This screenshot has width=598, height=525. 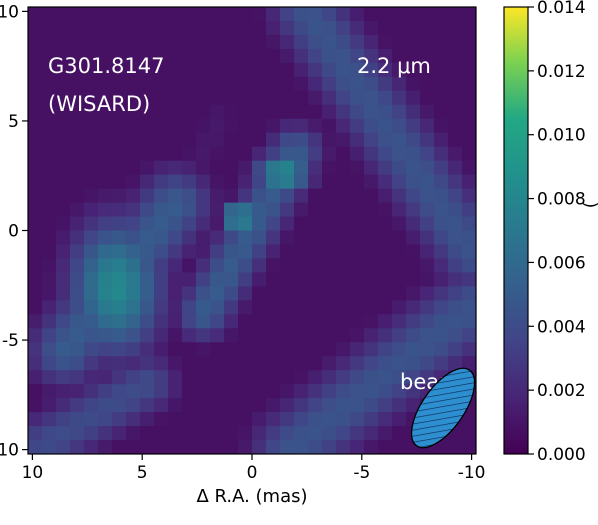 I want to click on y-tick-label: 10, so click(x=9, y=12).